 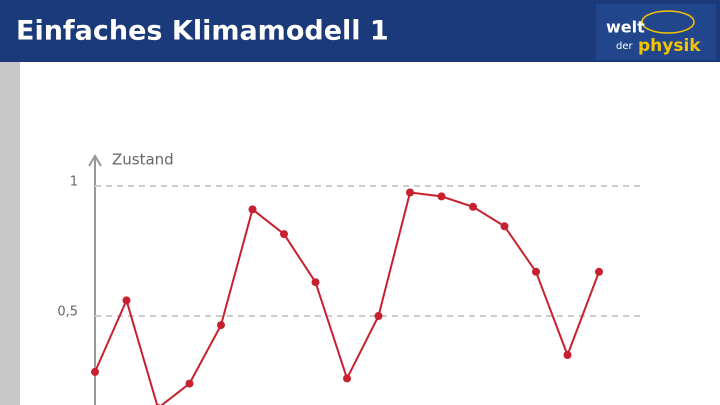 I want to click on logo-text: physik, so click(x=669, y=46).